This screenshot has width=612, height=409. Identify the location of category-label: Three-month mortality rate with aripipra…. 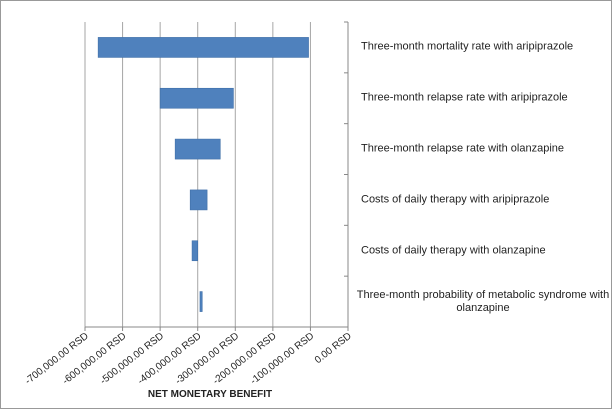
(467, 46).